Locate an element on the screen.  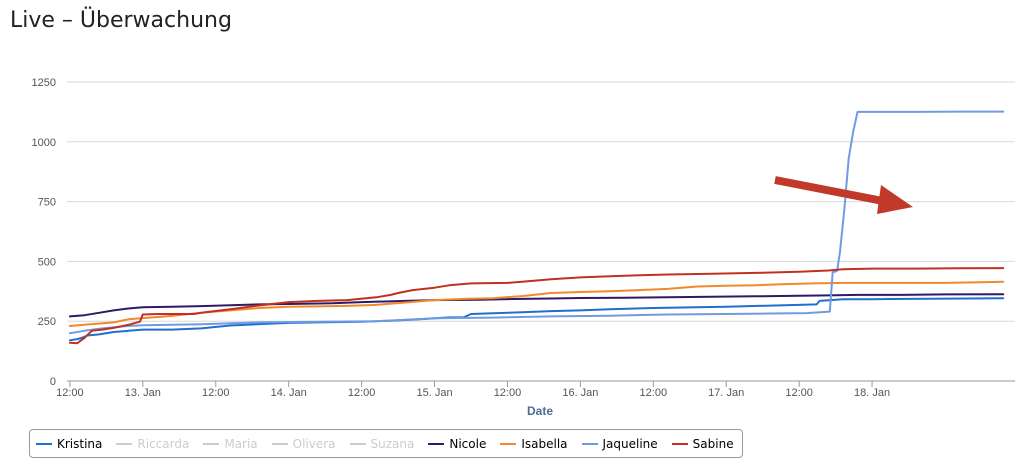
y-tick-label: 750 is located at coordinates (47, 203).